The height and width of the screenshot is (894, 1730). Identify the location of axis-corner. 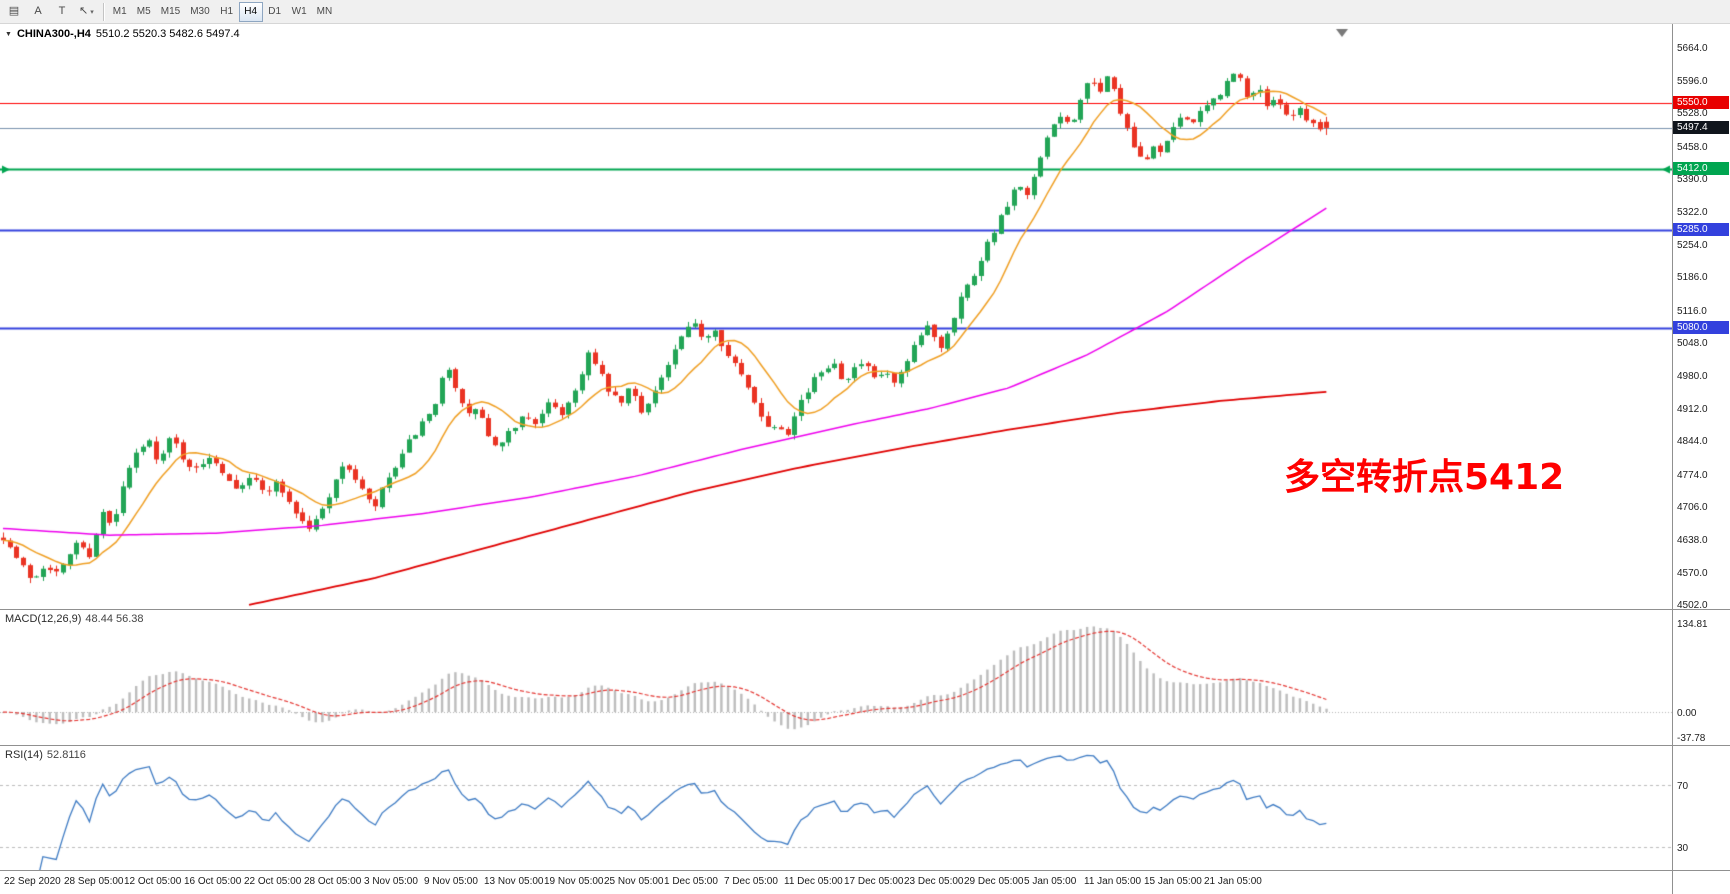
(1701, 882).